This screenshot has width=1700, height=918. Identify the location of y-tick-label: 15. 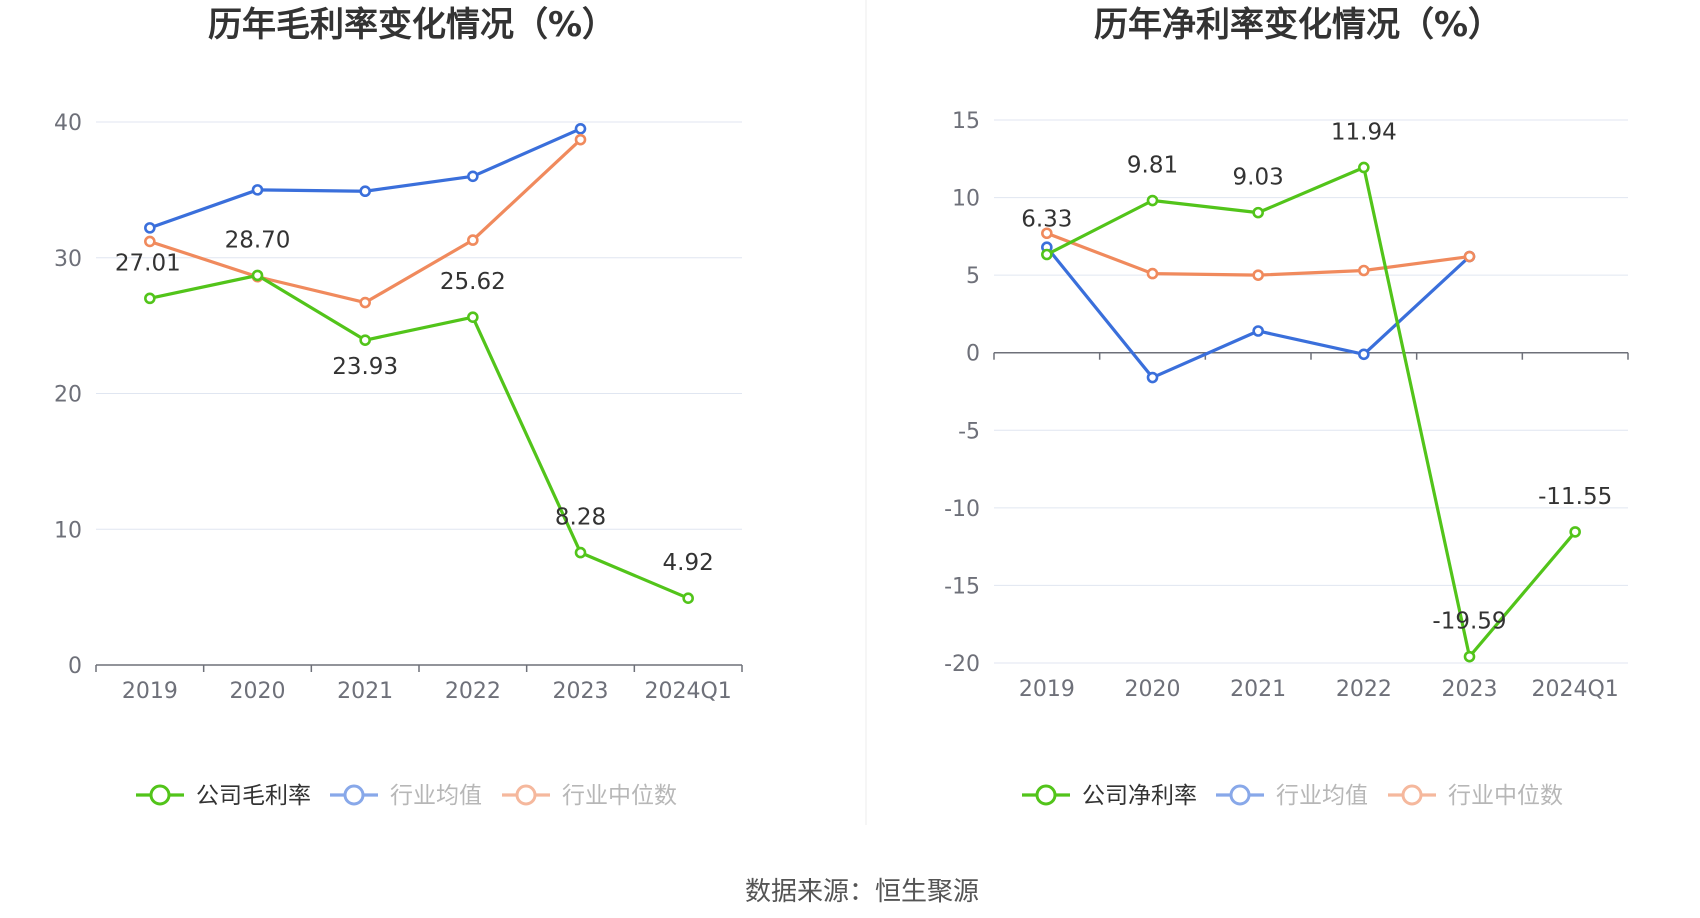
(966, 121).